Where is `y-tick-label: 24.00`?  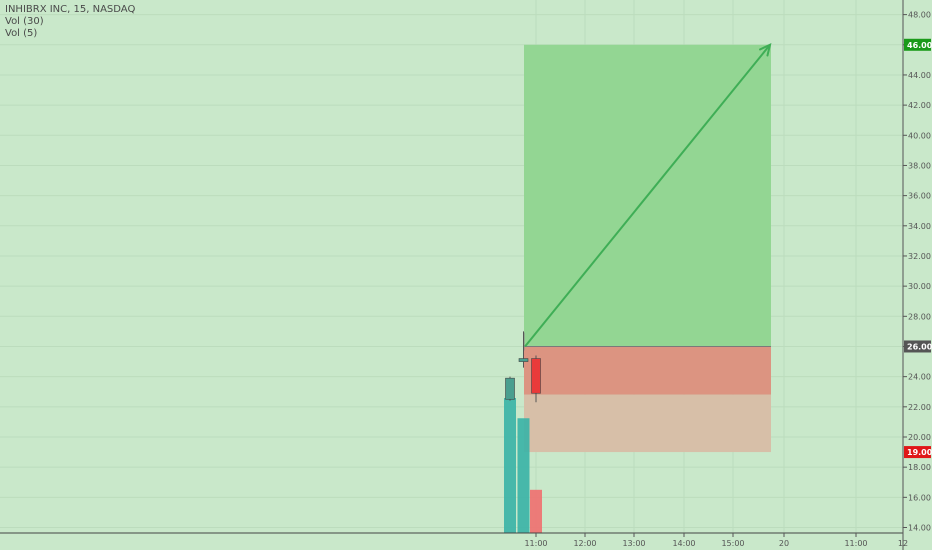
y-tick-label: 24.00 is located at coordinates (919, 377).